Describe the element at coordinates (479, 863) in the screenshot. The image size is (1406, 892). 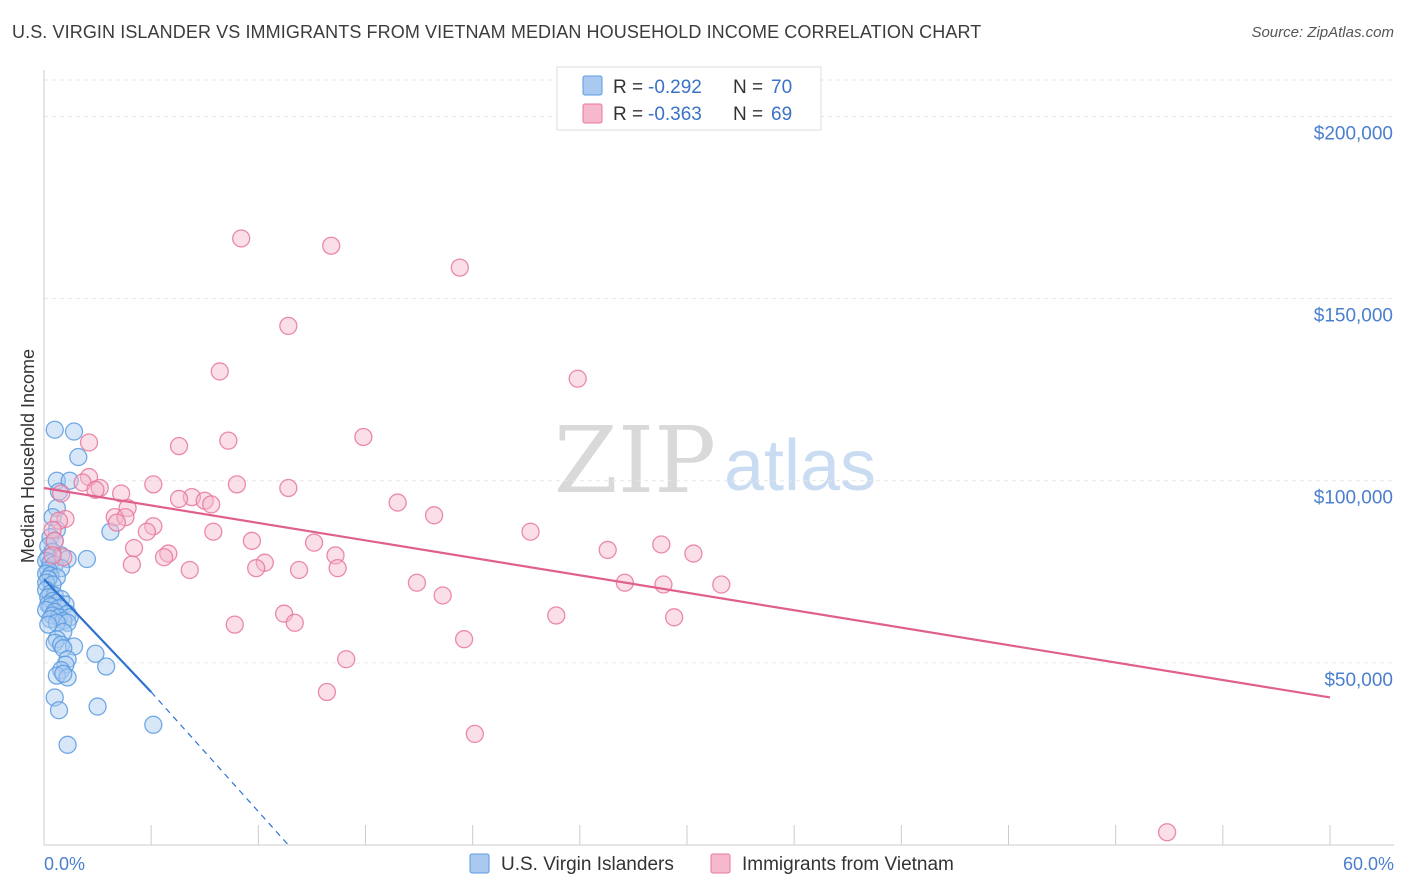
I see `legend-swatch-virgin-islanders` at that location.